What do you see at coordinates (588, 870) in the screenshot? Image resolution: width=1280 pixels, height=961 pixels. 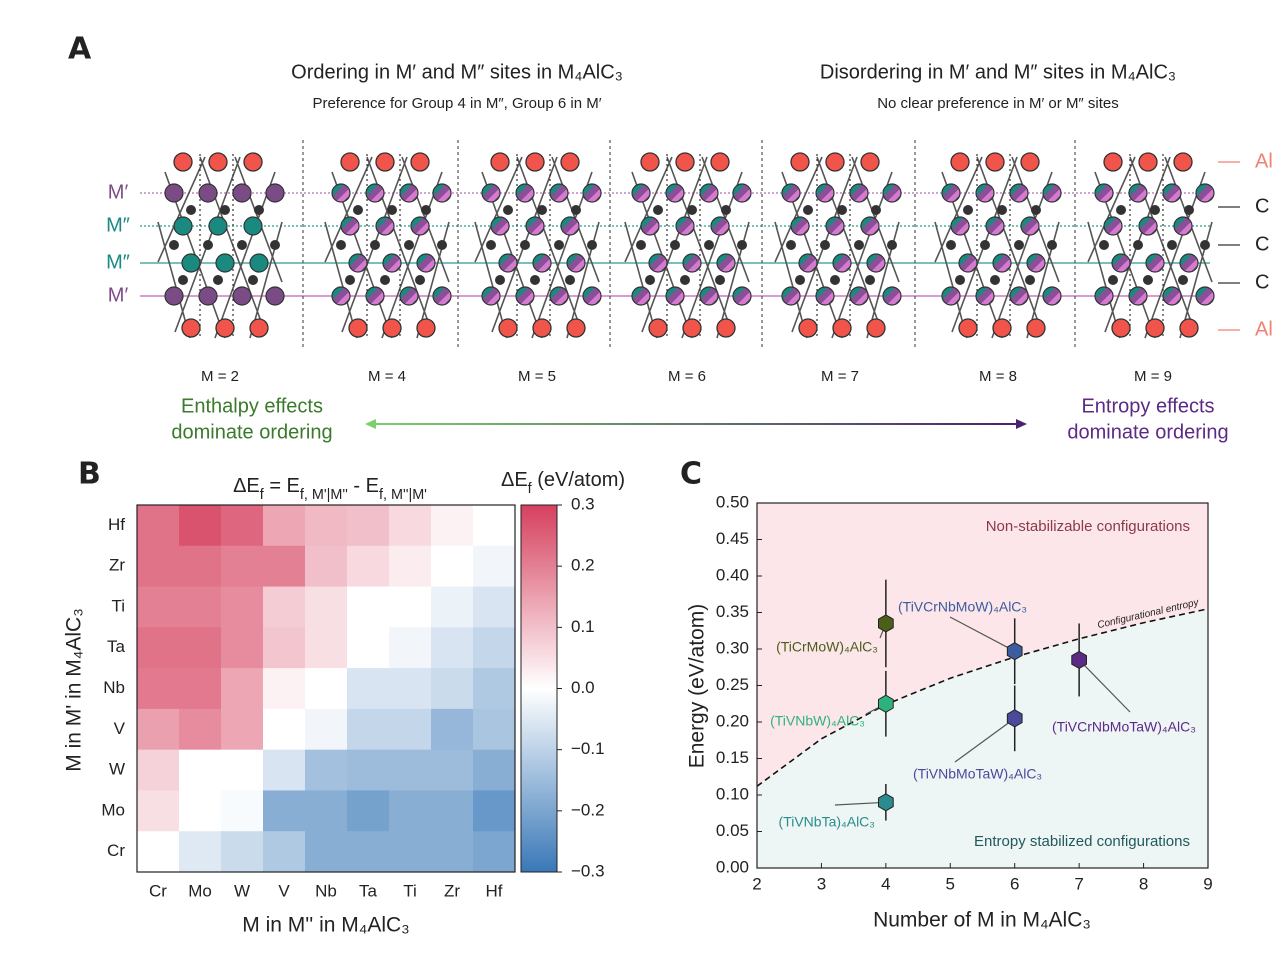 I see `colorbar-tick-label: −0.3` at bounding box center [588, 870].